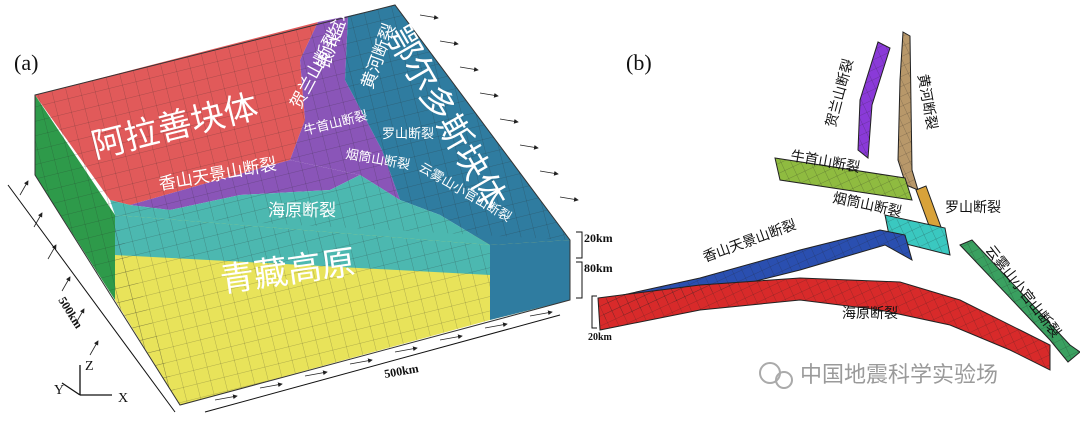 Image resolution: width=1080 pixels, height=421 pixels. I want to click on watermark: 中国地震科学实验场, so click(878, 375).